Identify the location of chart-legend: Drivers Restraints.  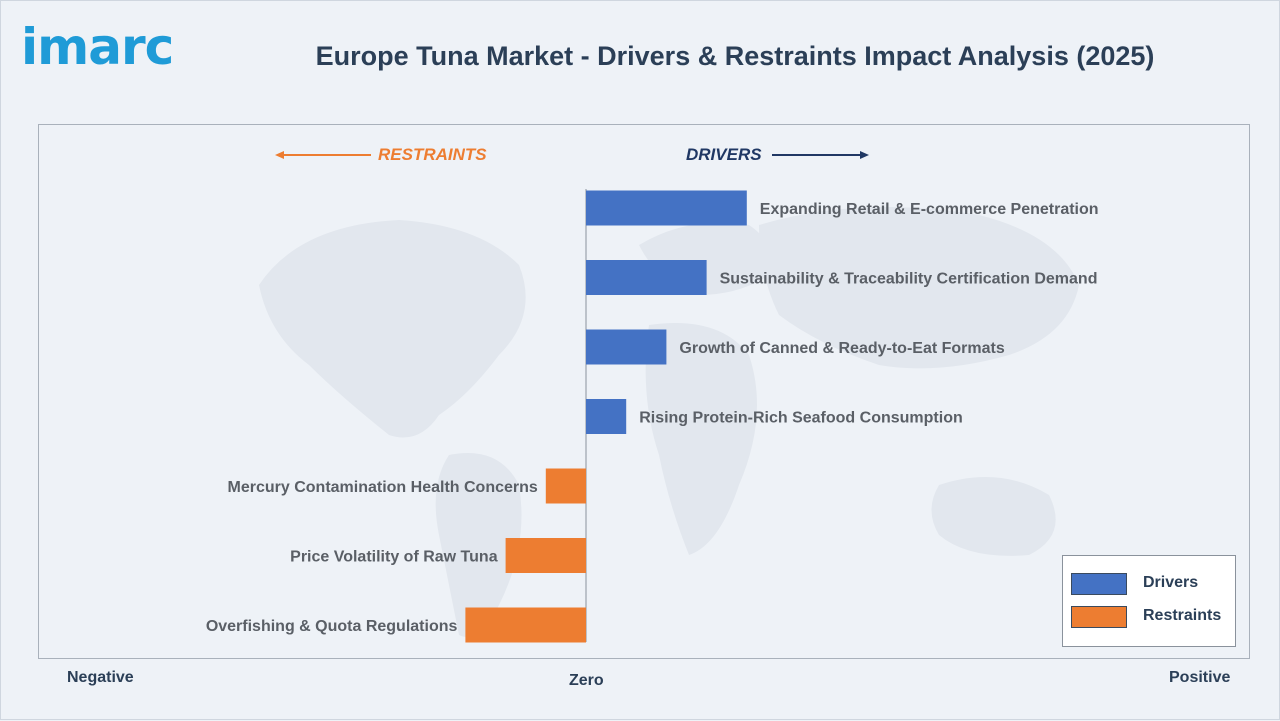
(1149, 601).